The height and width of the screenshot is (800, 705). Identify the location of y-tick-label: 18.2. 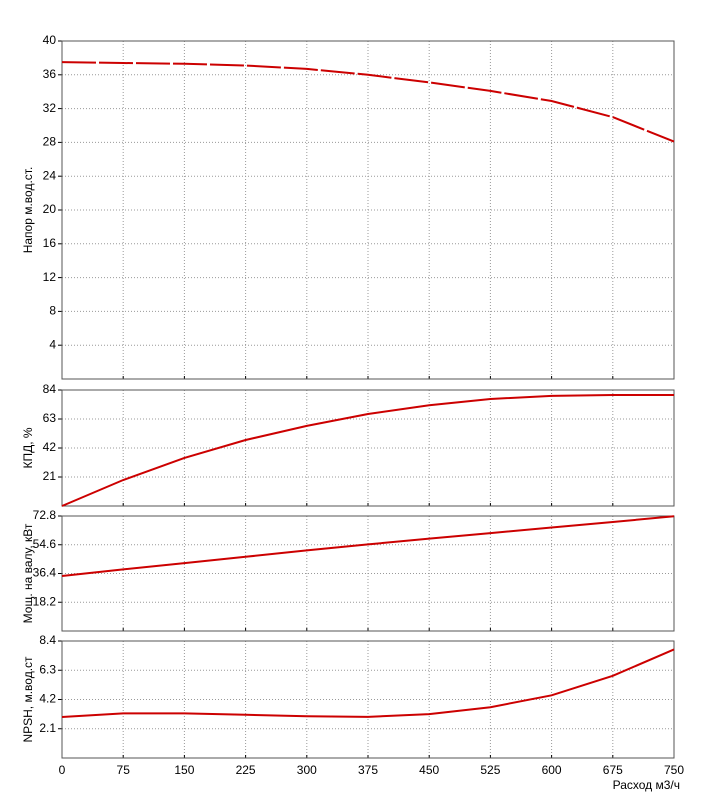
(45, 601).